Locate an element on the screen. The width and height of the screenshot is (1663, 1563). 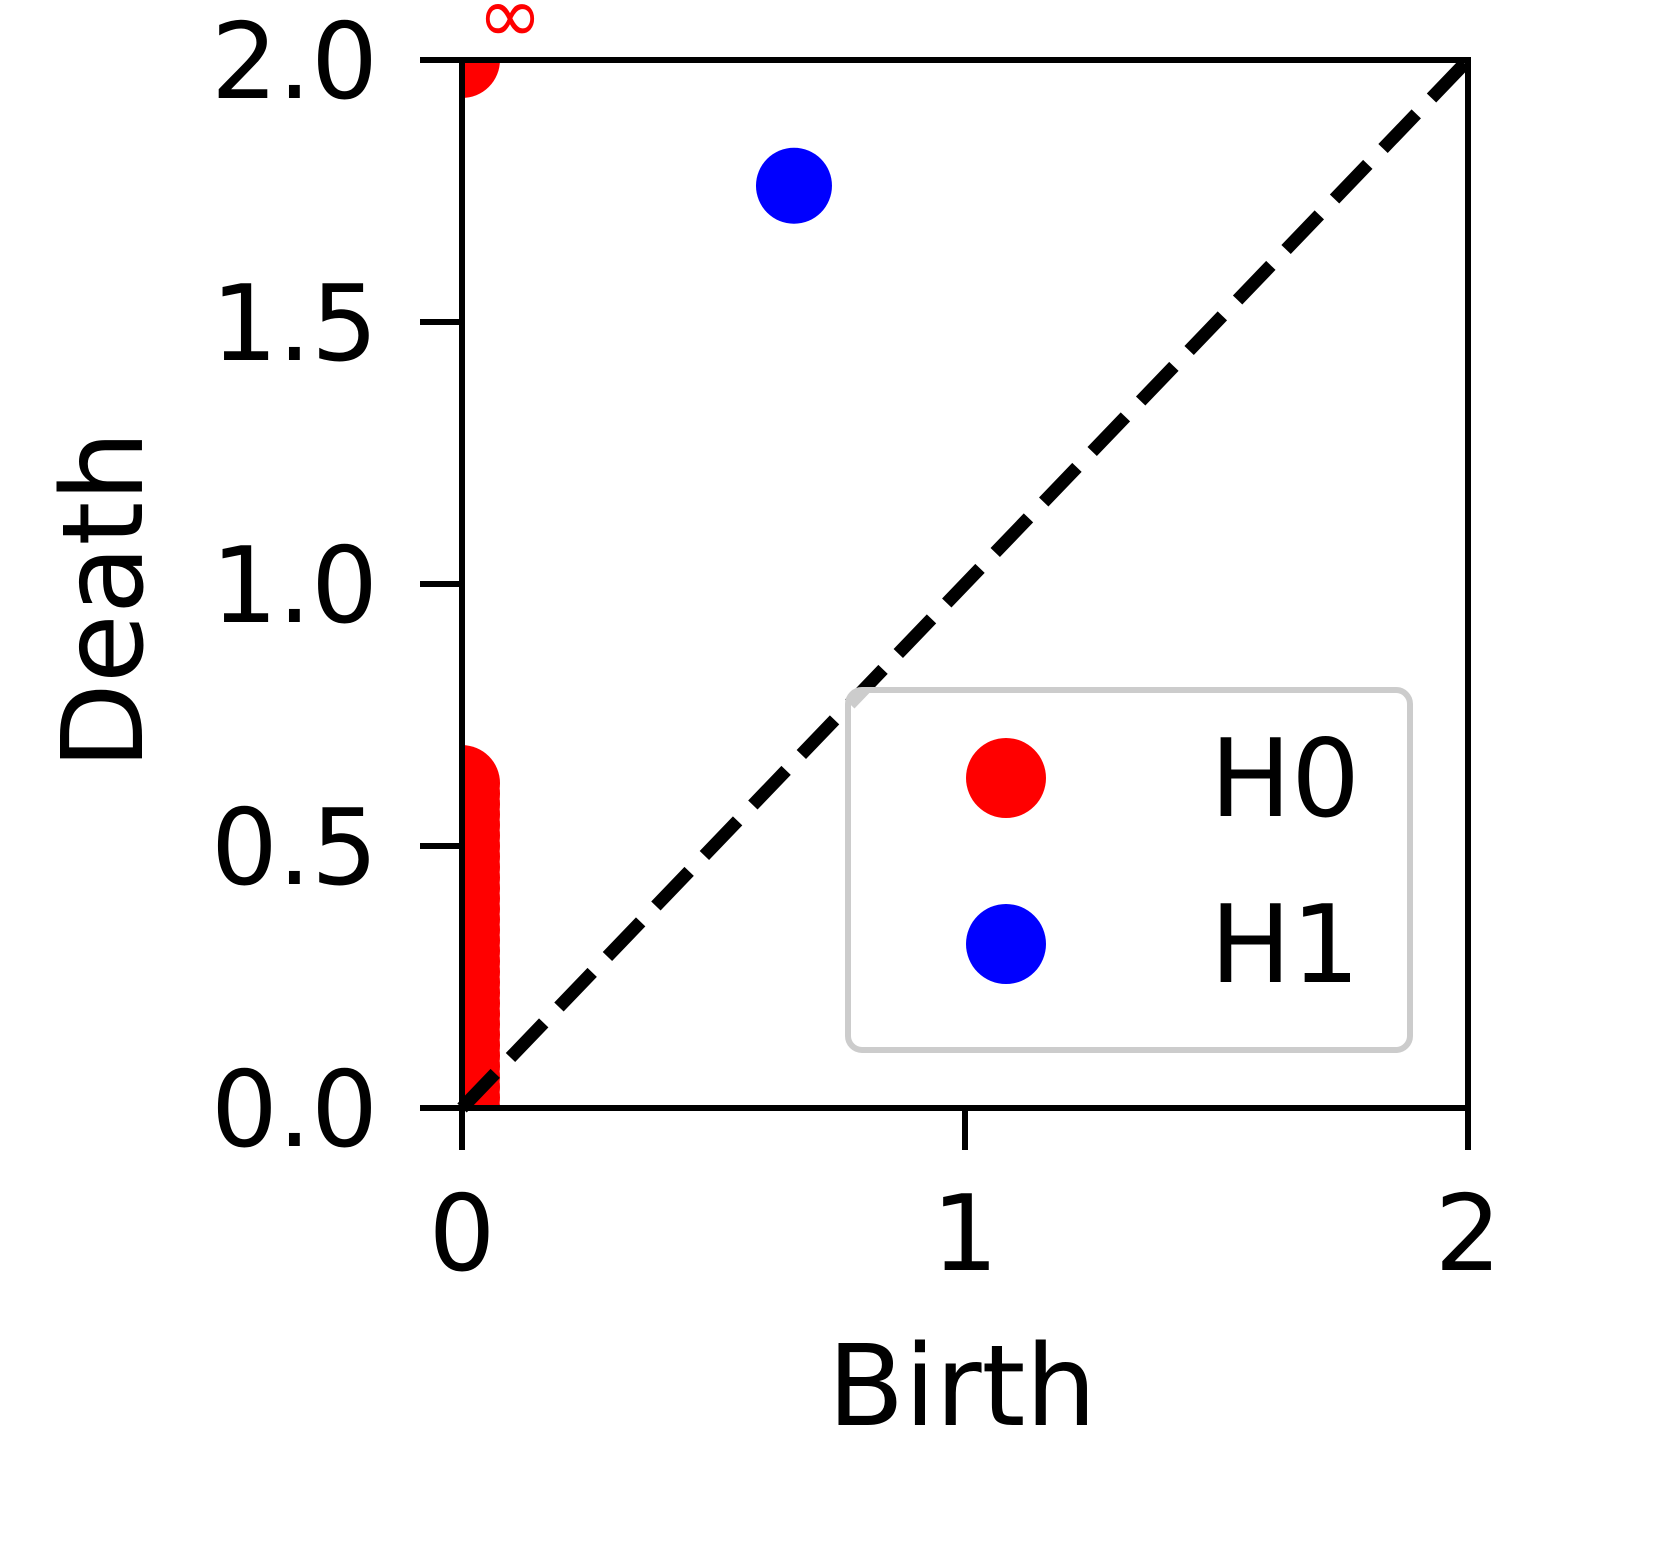
points-layer is located at coordinates (647, 584).